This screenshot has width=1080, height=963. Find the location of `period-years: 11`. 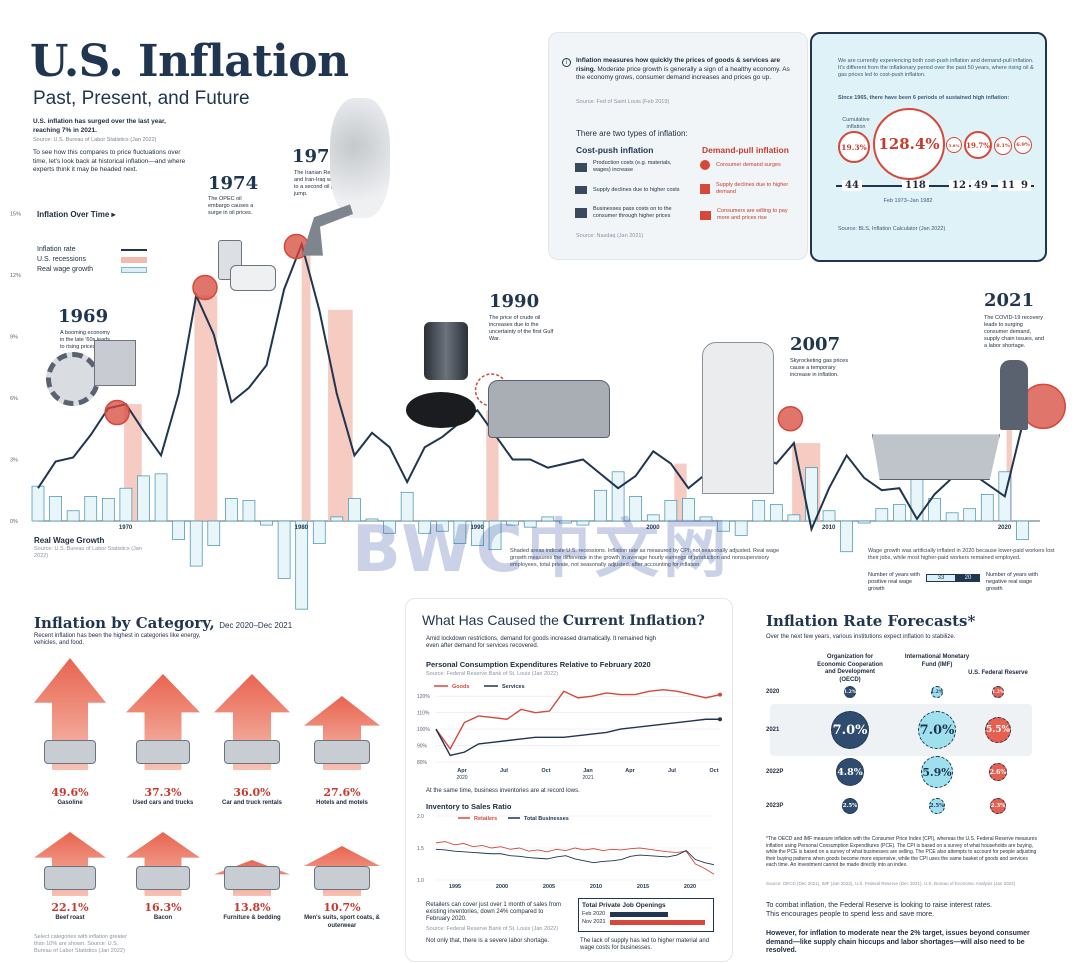

period-years: 11 is located at coordinates (1008, 185).